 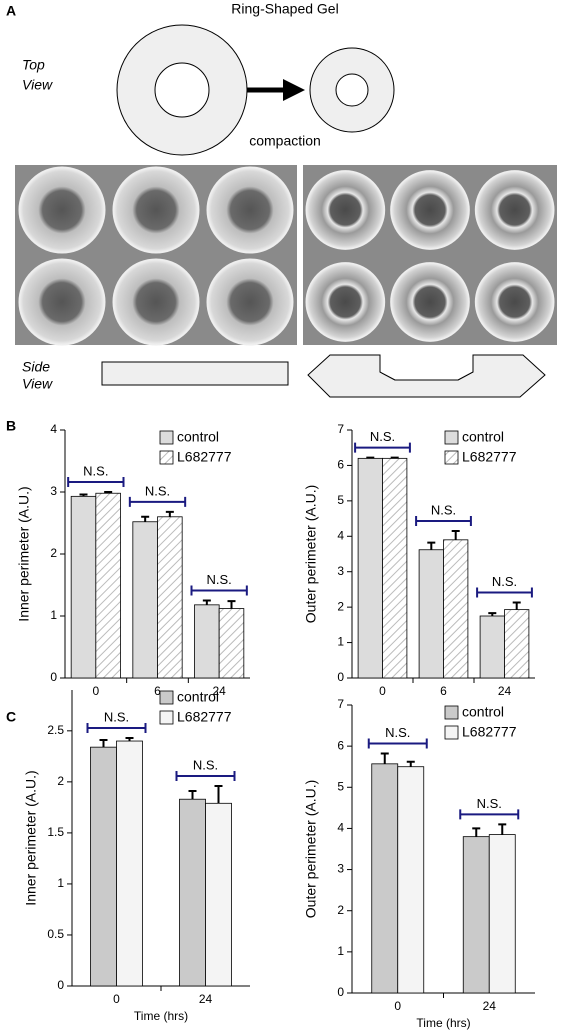 I want to click on y-tick-label: 1, so click(x=340, y=642).